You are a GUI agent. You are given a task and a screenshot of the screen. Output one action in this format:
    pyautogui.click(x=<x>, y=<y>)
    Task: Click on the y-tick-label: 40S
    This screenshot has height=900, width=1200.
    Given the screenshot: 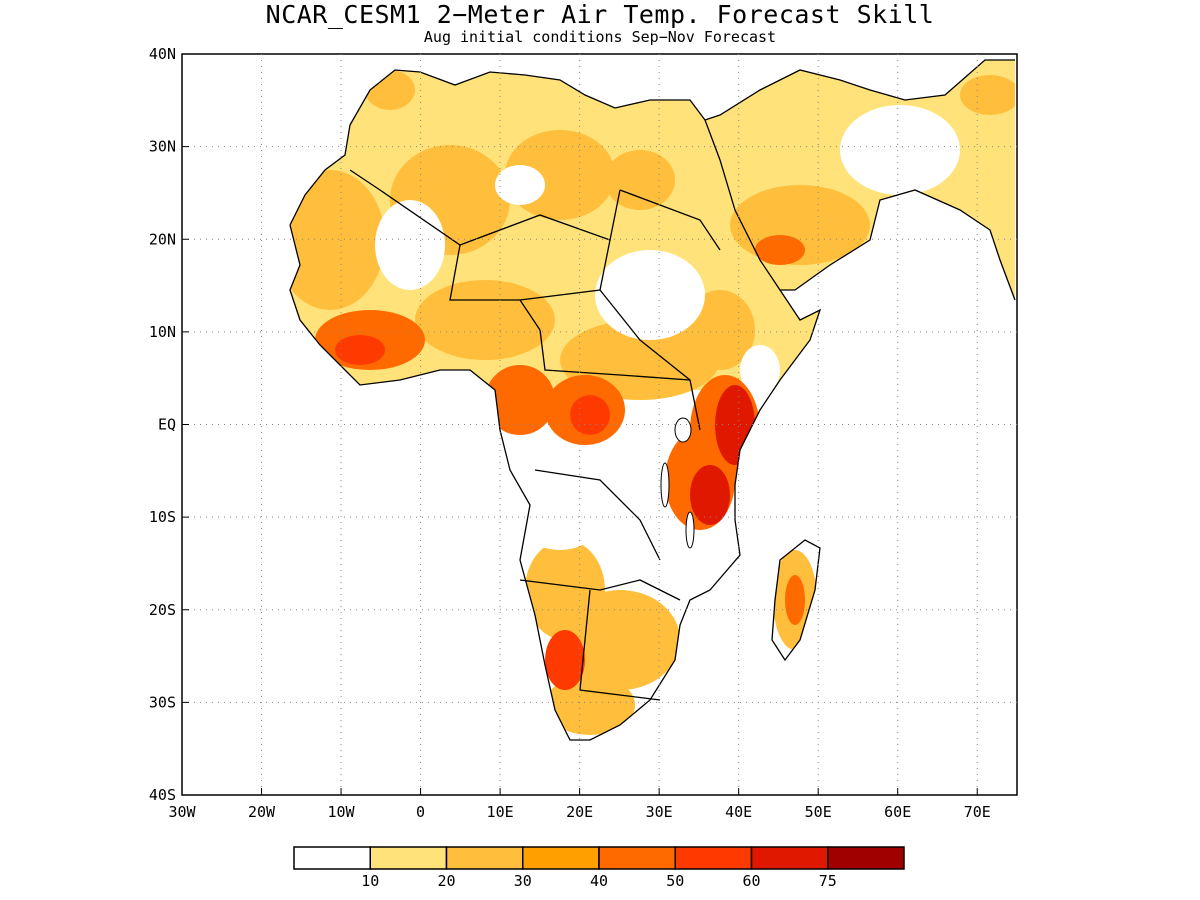 What is the action you would take?
    pyautogui.click(x=162, y=795)
    